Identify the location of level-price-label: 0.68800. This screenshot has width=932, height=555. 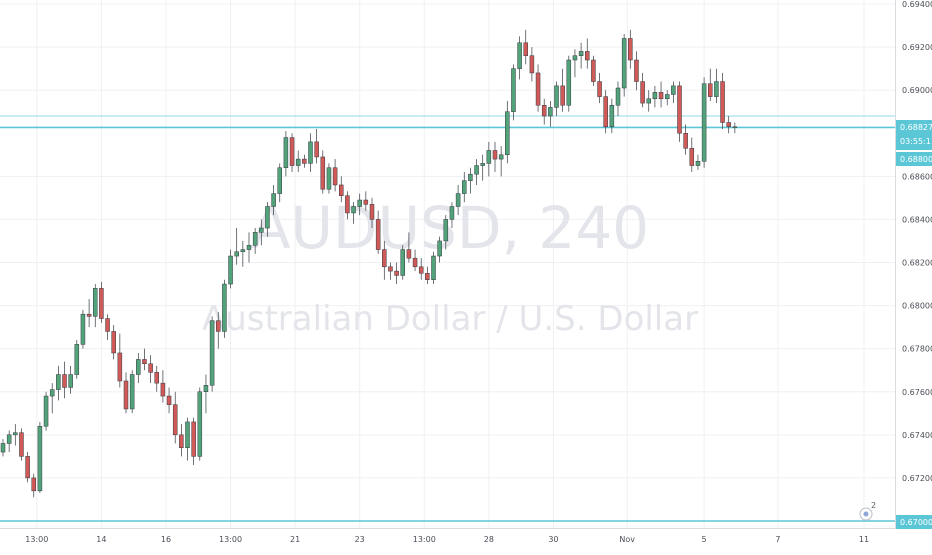
(916, 159).